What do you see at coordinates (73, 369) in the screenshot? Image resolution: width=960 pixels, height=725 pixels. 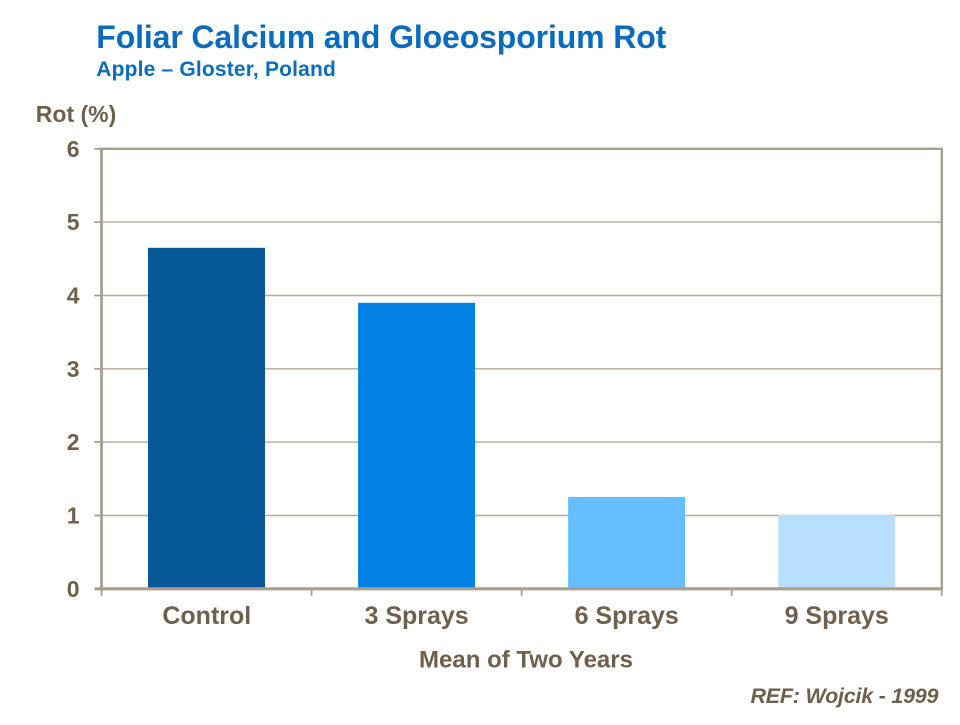 I see `svg-text: 3` at bounding box center [73, 369].